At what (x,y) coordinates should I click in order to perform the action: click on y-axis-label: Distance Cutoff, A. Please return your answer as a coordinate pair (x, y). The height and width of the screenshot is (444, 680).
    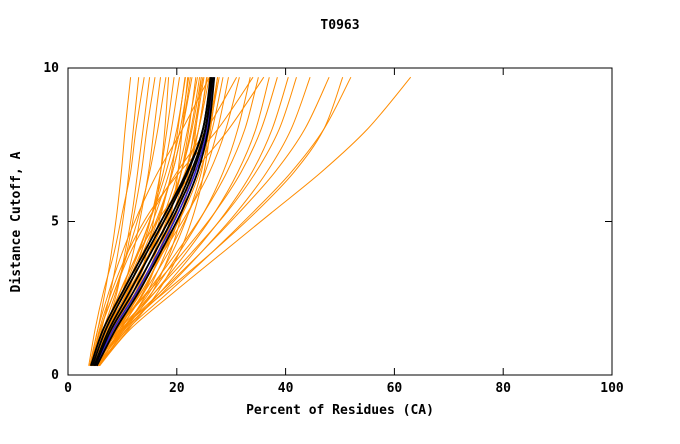
    Looking at the image, I should click on (16, 221).